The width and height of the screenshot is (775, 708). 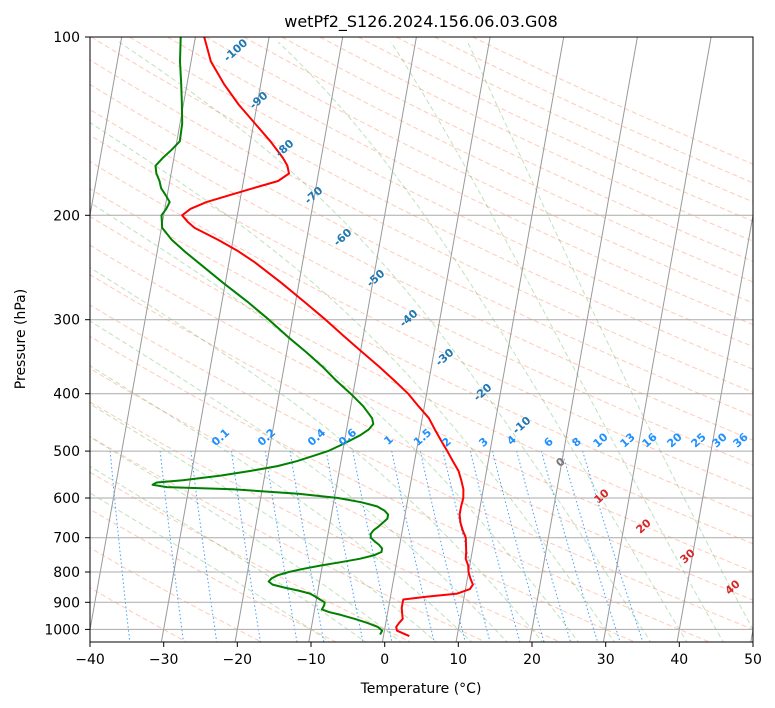 What do you see at coordinates (66, 38) in the screenshot?
I see `y-tick-label: 100` at bounding box center [66, 38].